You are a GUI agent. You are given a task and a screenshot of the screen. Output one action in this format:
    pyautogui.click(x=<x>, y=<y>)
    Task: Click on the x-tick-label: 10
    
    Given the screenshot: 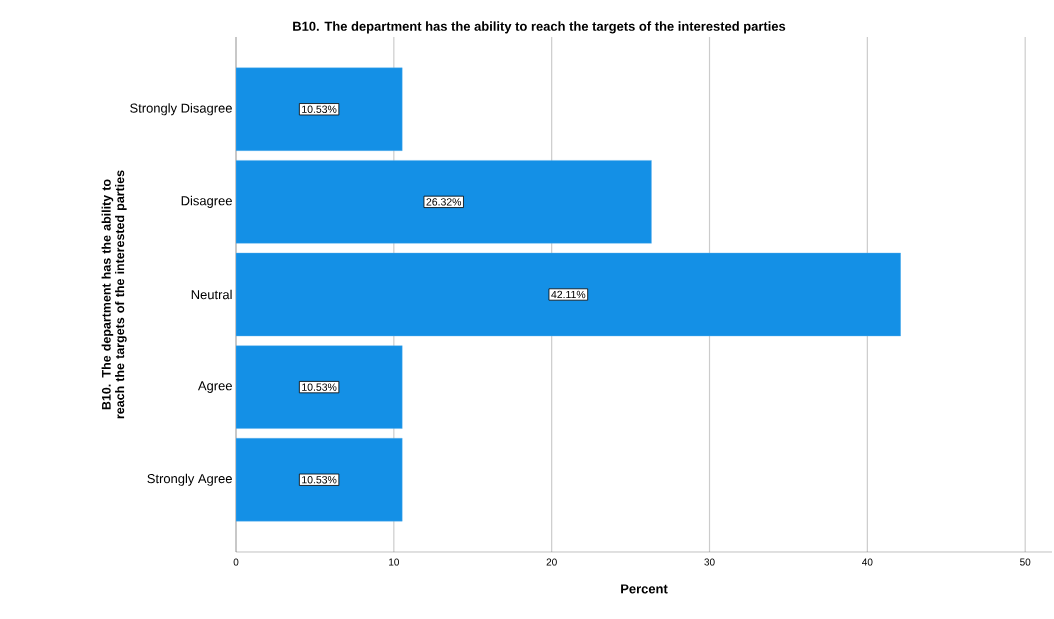 What is the action you would take?
    pyautogui.click(x=394, y=562)
    